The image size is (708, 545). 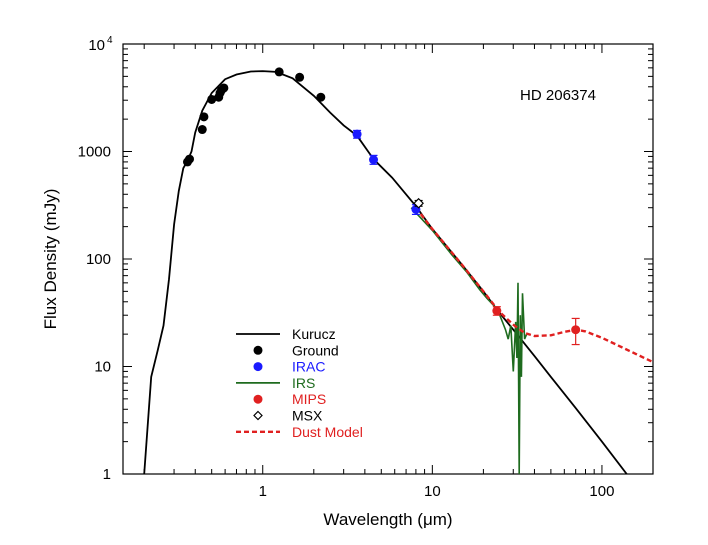 What do you see at coordinates (102, 367) in the screenshot?
I see `y-tick-label: 10` at bounding box center [102, 367].